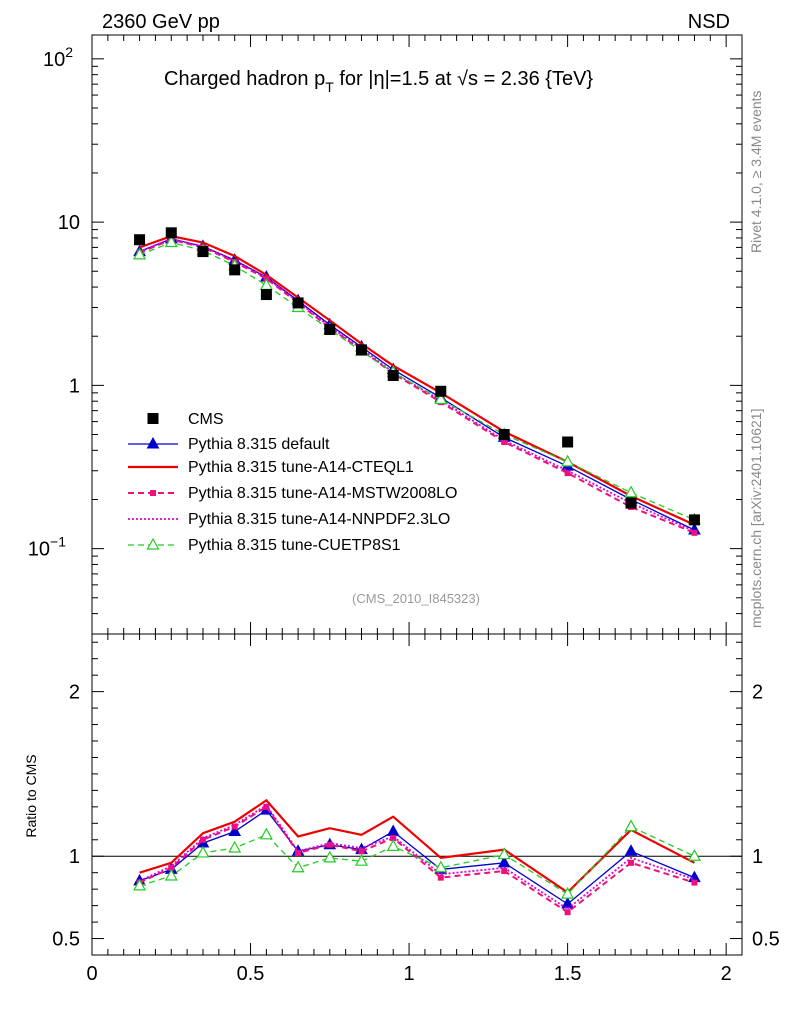 The image size is (786, 1024). Describe the element at coordinates (153, 418) in the screenshot. I see `legend-marker-cms` at that location.